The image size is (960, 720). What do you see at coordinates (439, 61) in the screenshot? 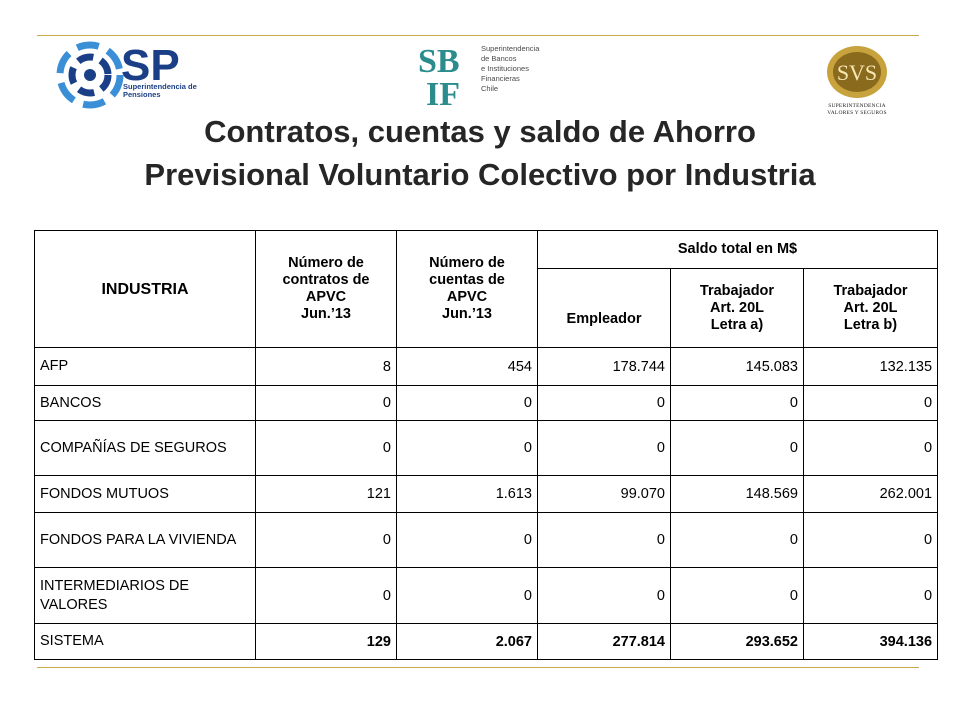
I see `svg-text: SB` at bounding box center [439, 61].